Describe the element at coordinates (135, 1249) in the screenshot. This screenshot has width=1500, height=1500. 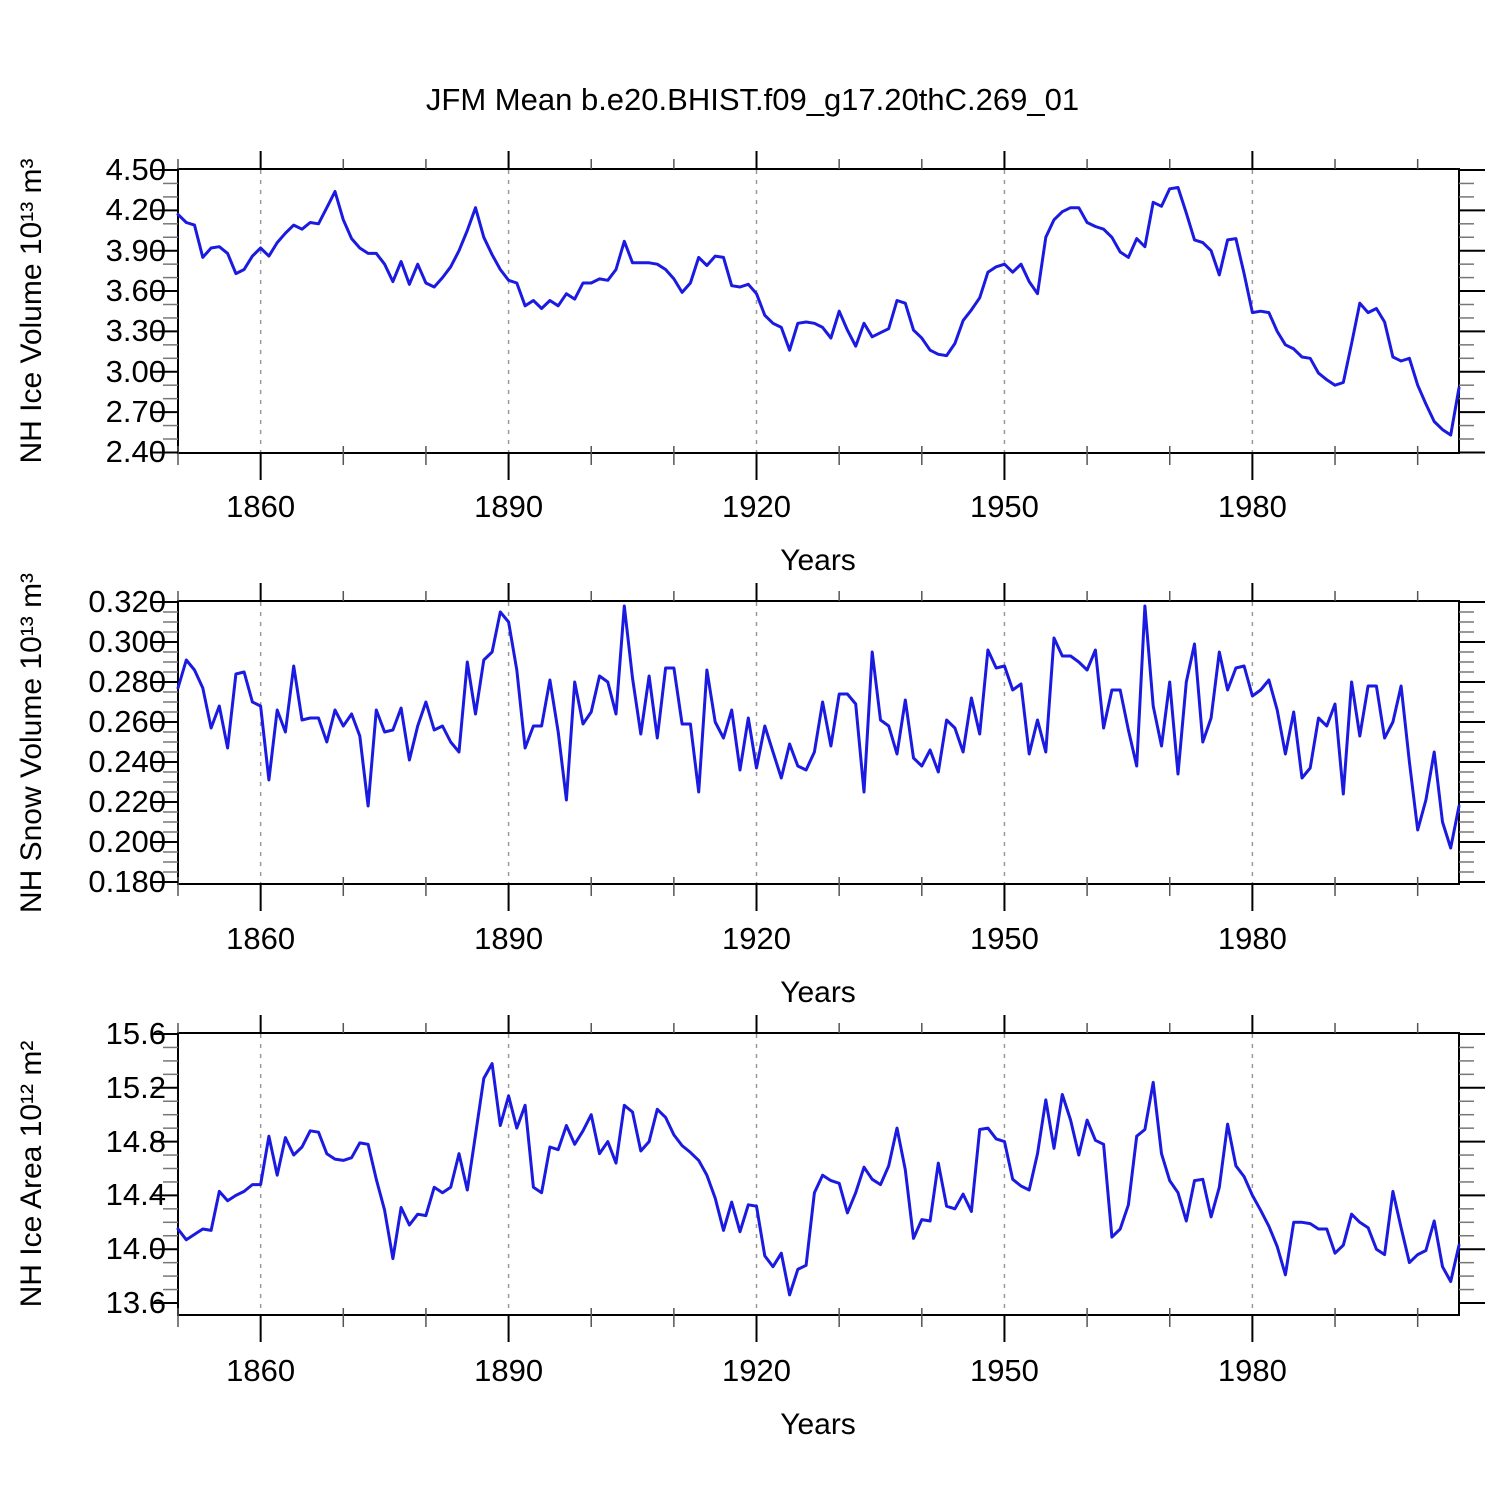
I see `y-tick-label: 14.0` at that location.